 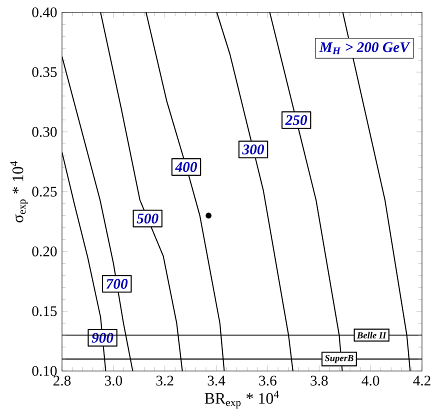 What do you see at coordinates (44, 311) in the screenshot?
I see `y-tick-label: 0.15` at bounding box center [44, 311].